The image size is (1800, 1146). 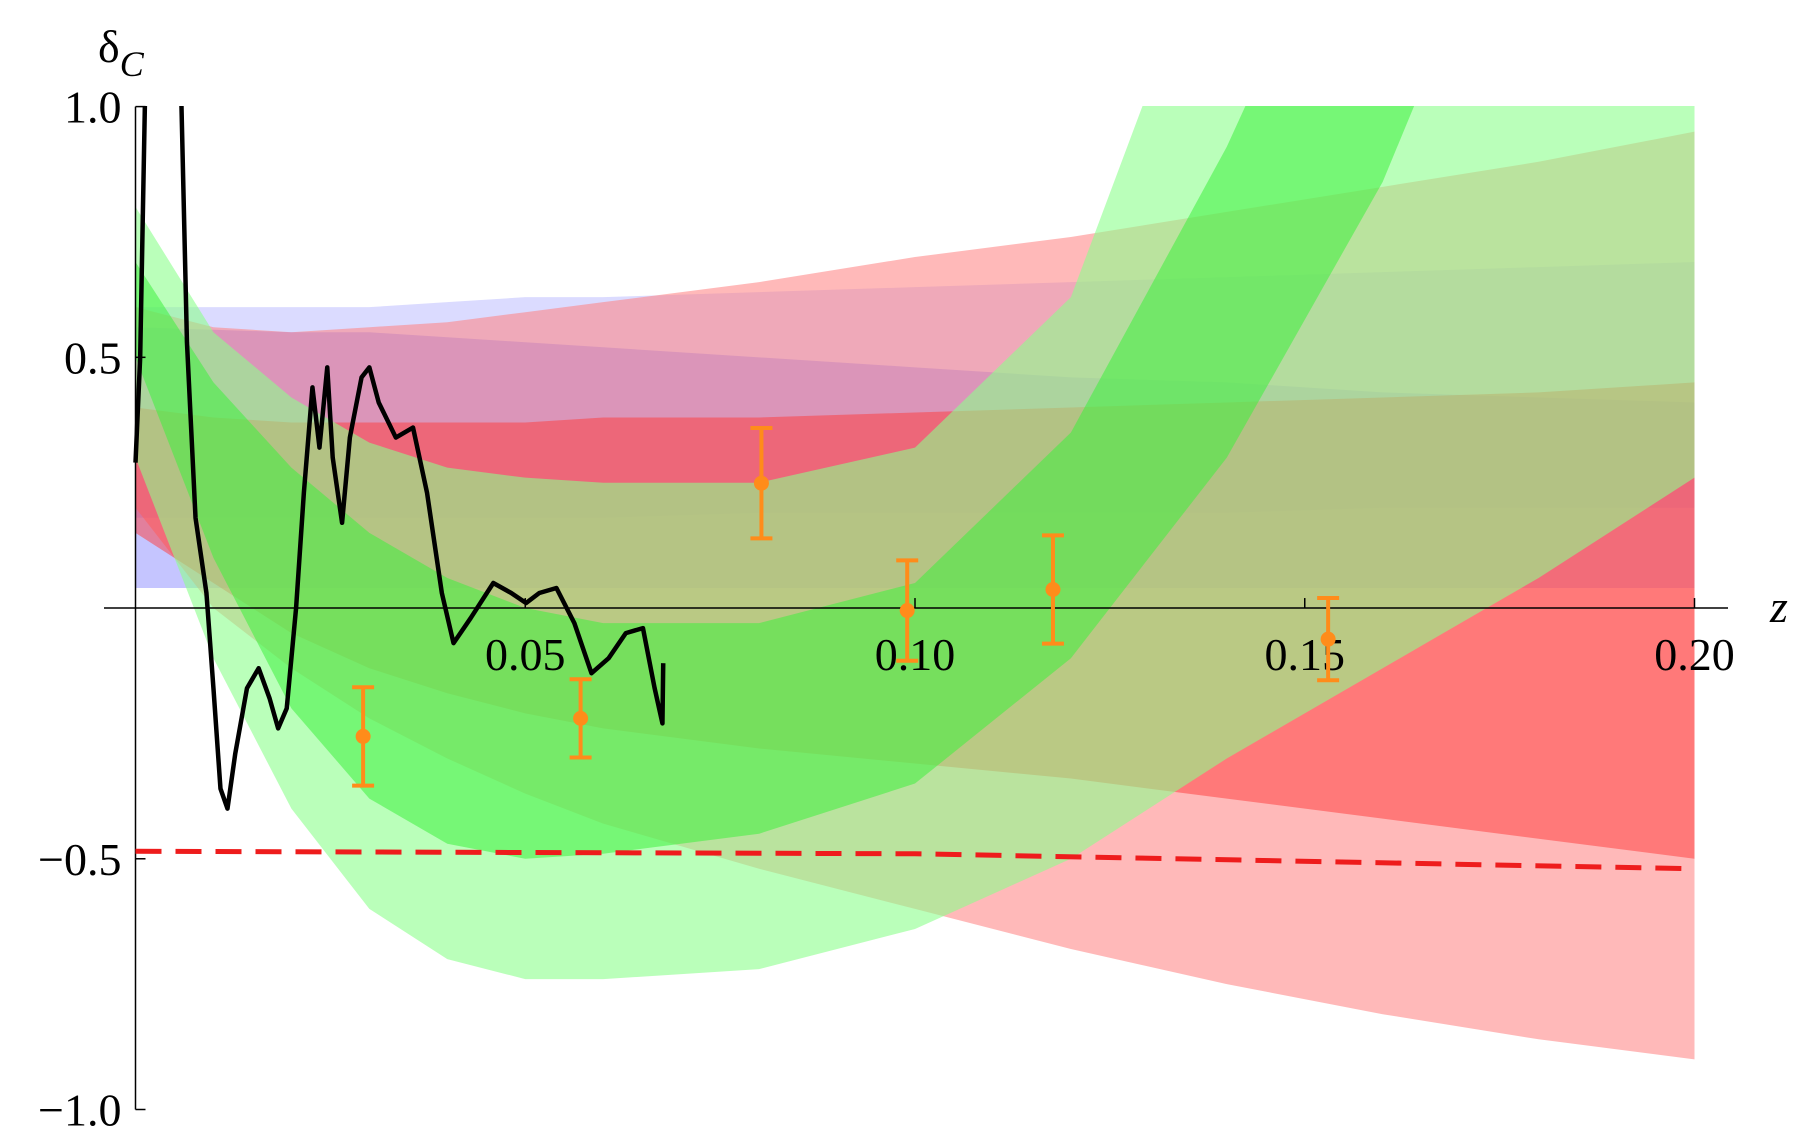 I want to click on dashed-line, so click(x=915, y=860).